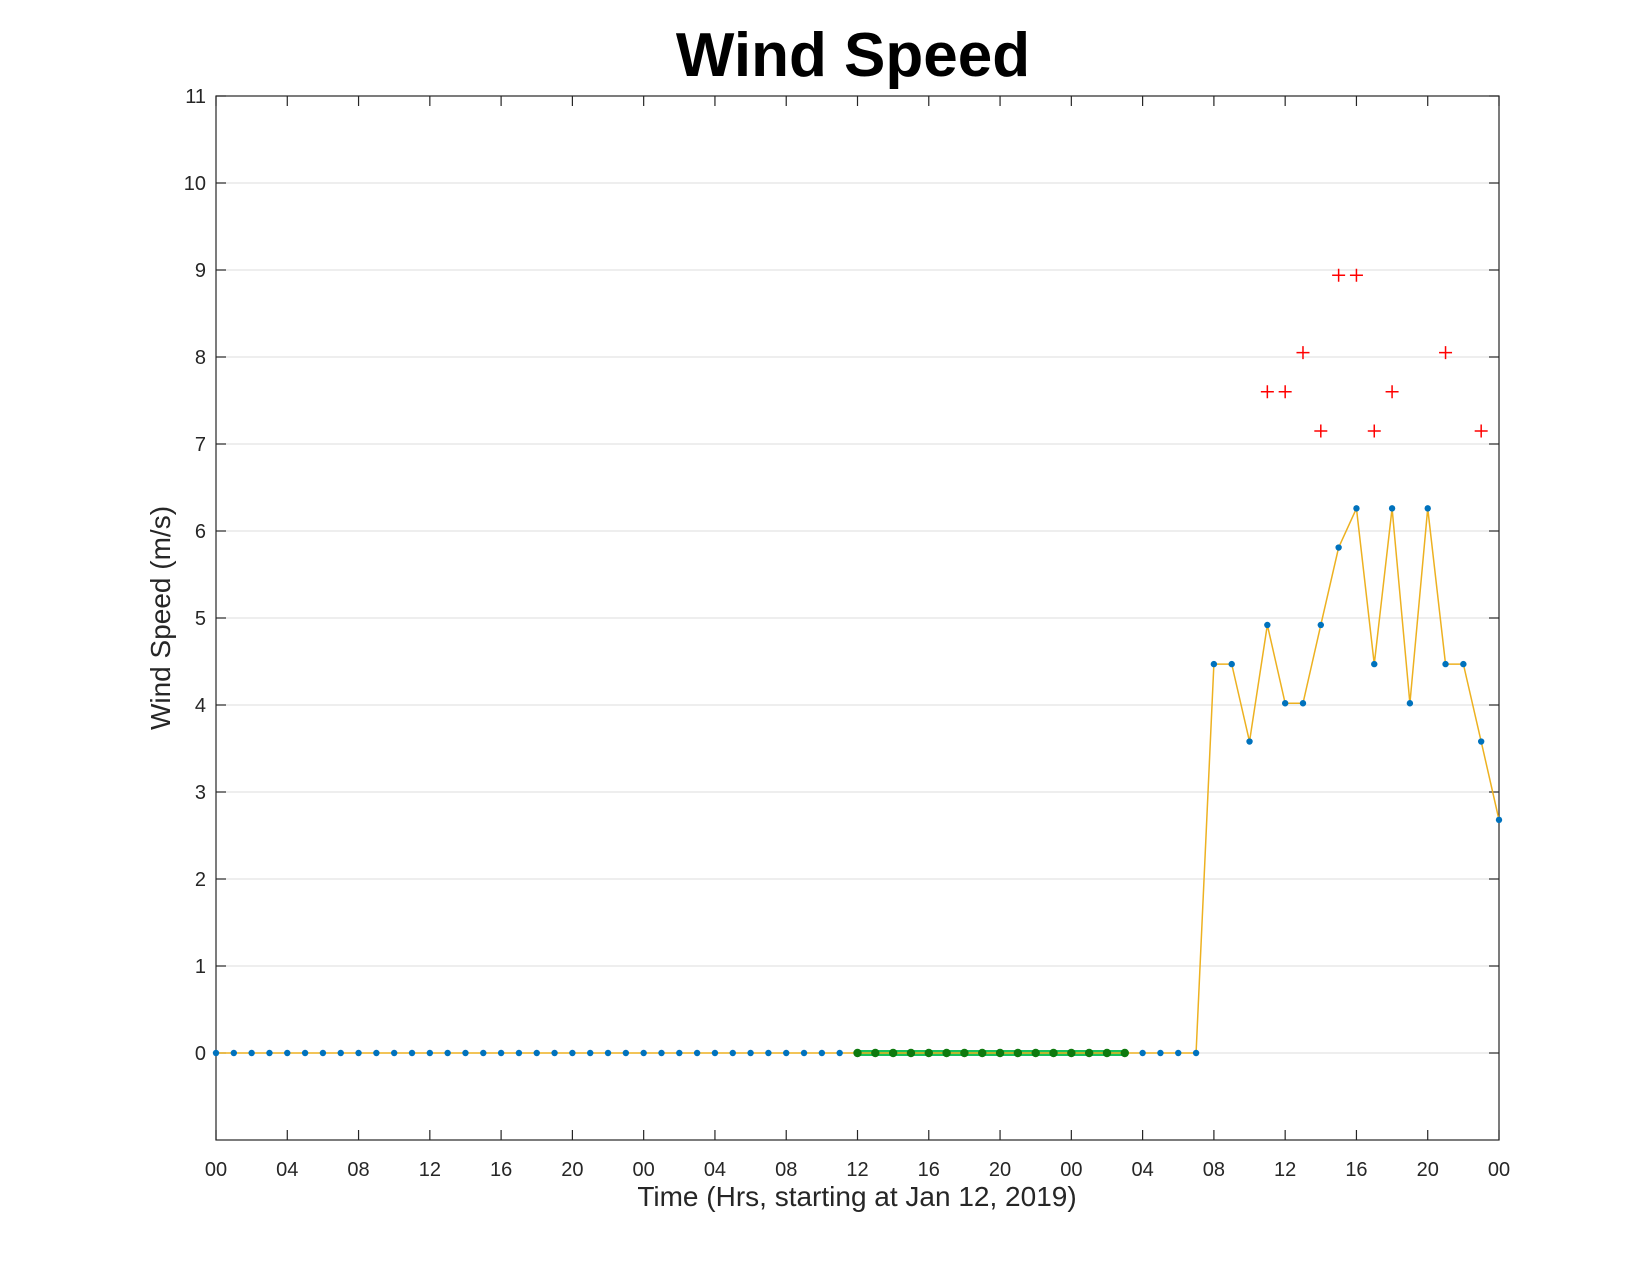 This screenshot has width=1650, height=1280. What do you see at coordinates (200, 967) in the screenshot?
I see `y-tick-label: 1` at bounding box center [200, 967].